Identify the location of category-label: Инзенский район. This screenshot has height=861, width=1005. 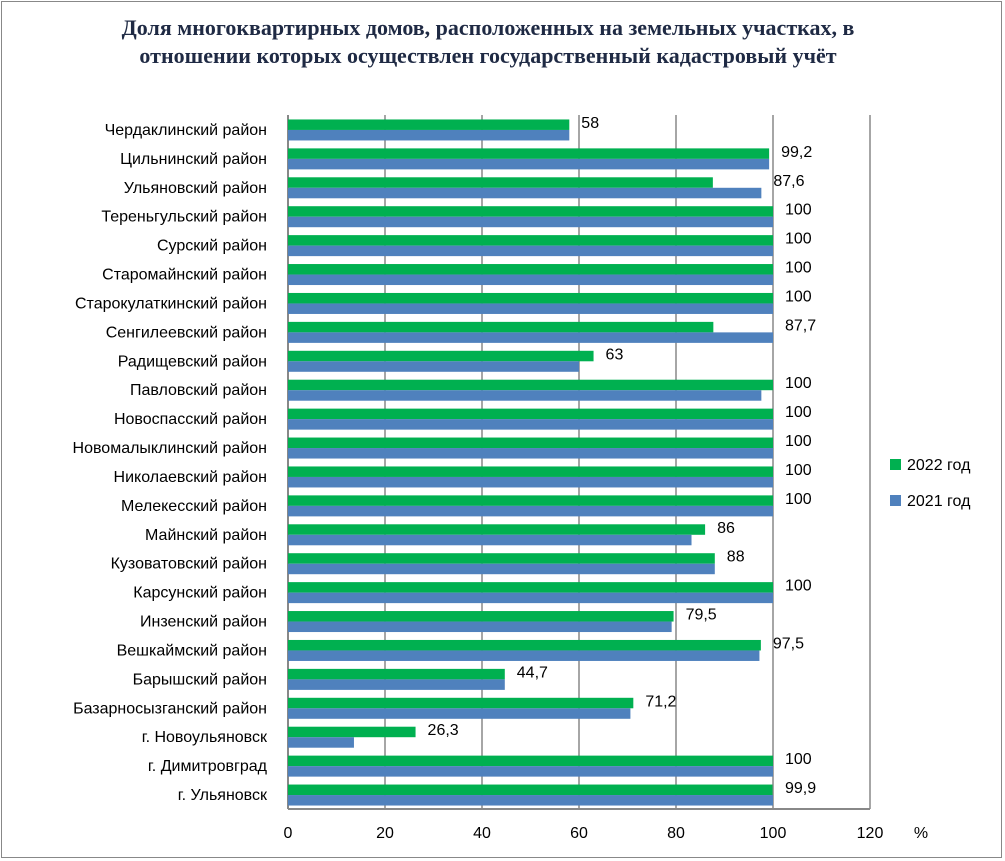
(203, 622).